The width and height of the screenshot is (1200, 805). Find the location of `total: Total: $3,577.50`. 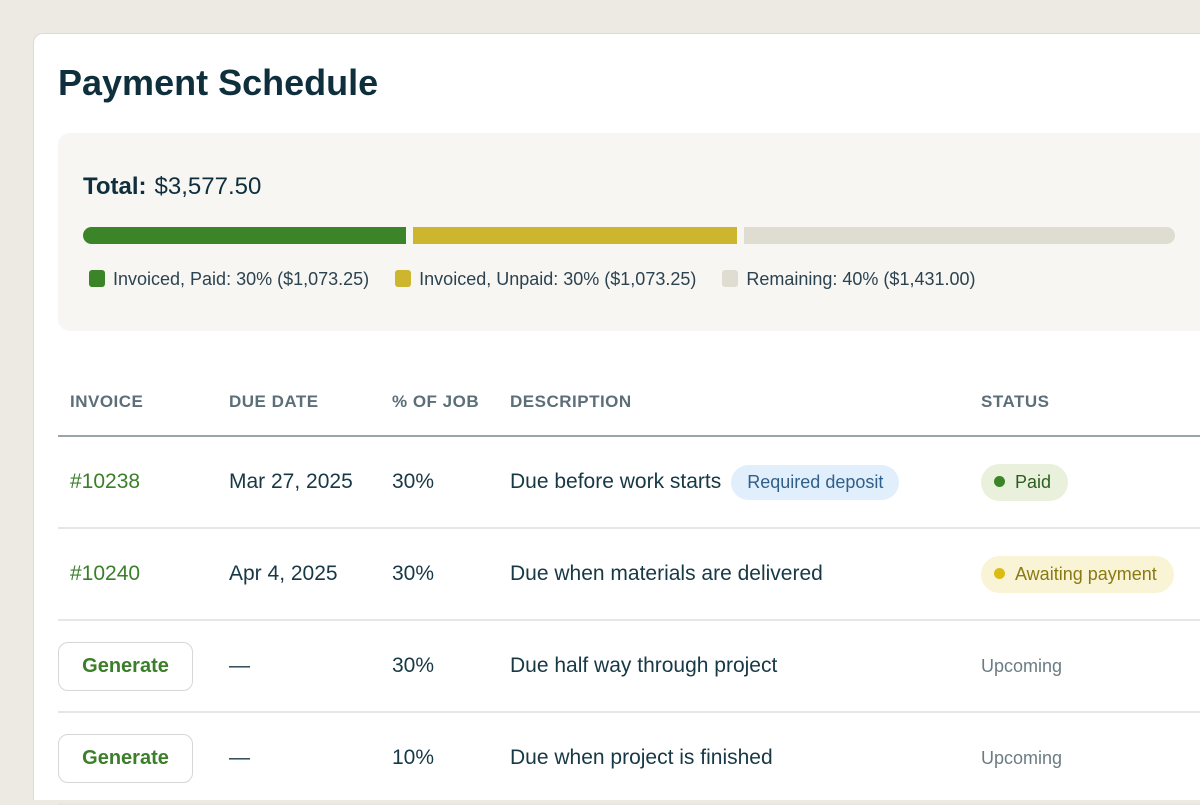

total: Total: $3,577.50 is located at coordinates (172, 187).